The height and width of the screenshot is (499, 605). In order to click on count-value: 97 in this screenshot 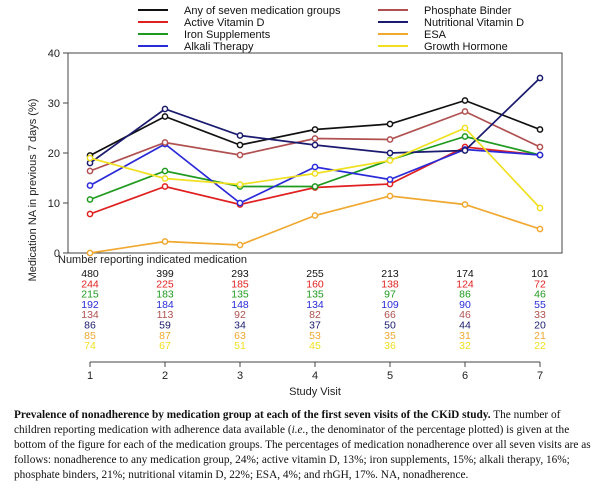, I will do `click(390, 295)`.